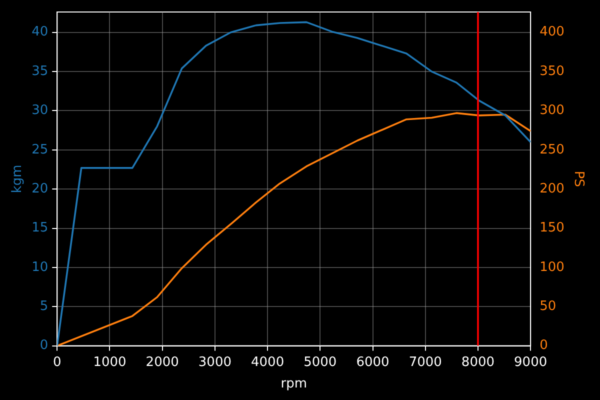 The width and height of the screenshot is (600, 400). I want to click on y2-tick-label: 300, so click(552, 110).